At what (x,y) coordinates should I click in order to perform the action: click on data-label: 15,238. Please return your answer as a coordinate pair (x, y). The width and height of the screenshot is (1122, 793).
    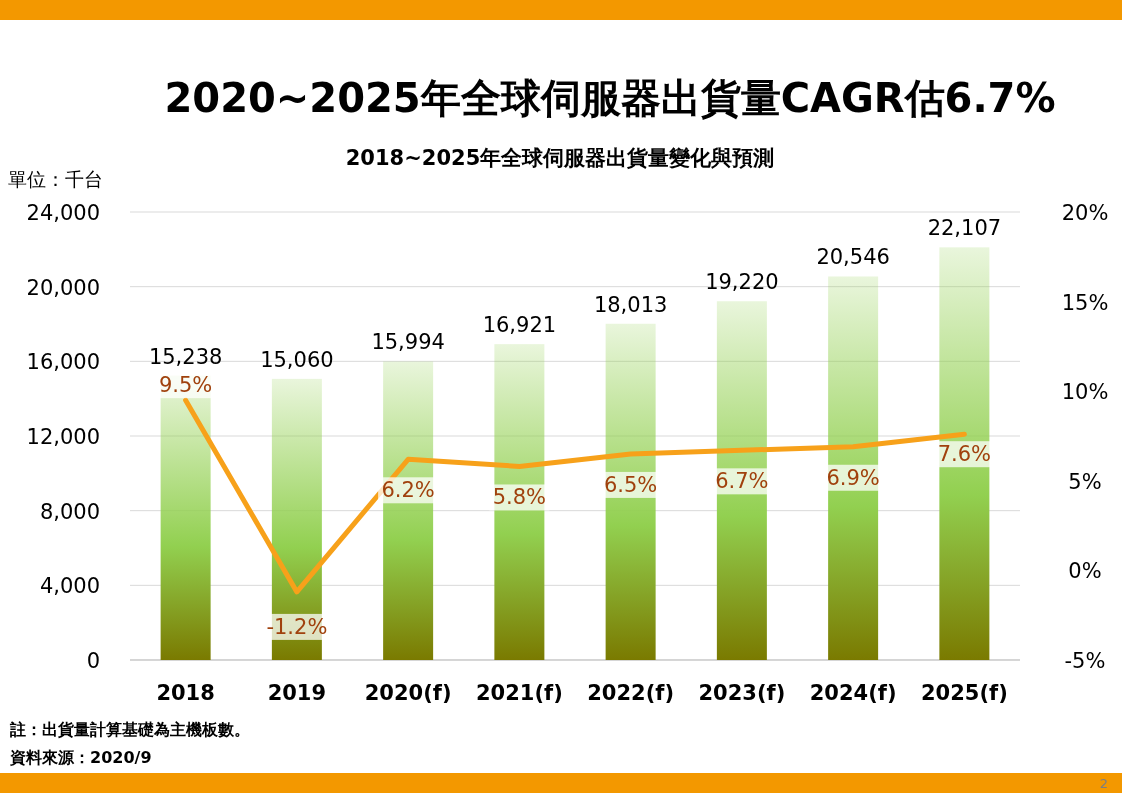
    Looking at the image, I should click on (185, 356).